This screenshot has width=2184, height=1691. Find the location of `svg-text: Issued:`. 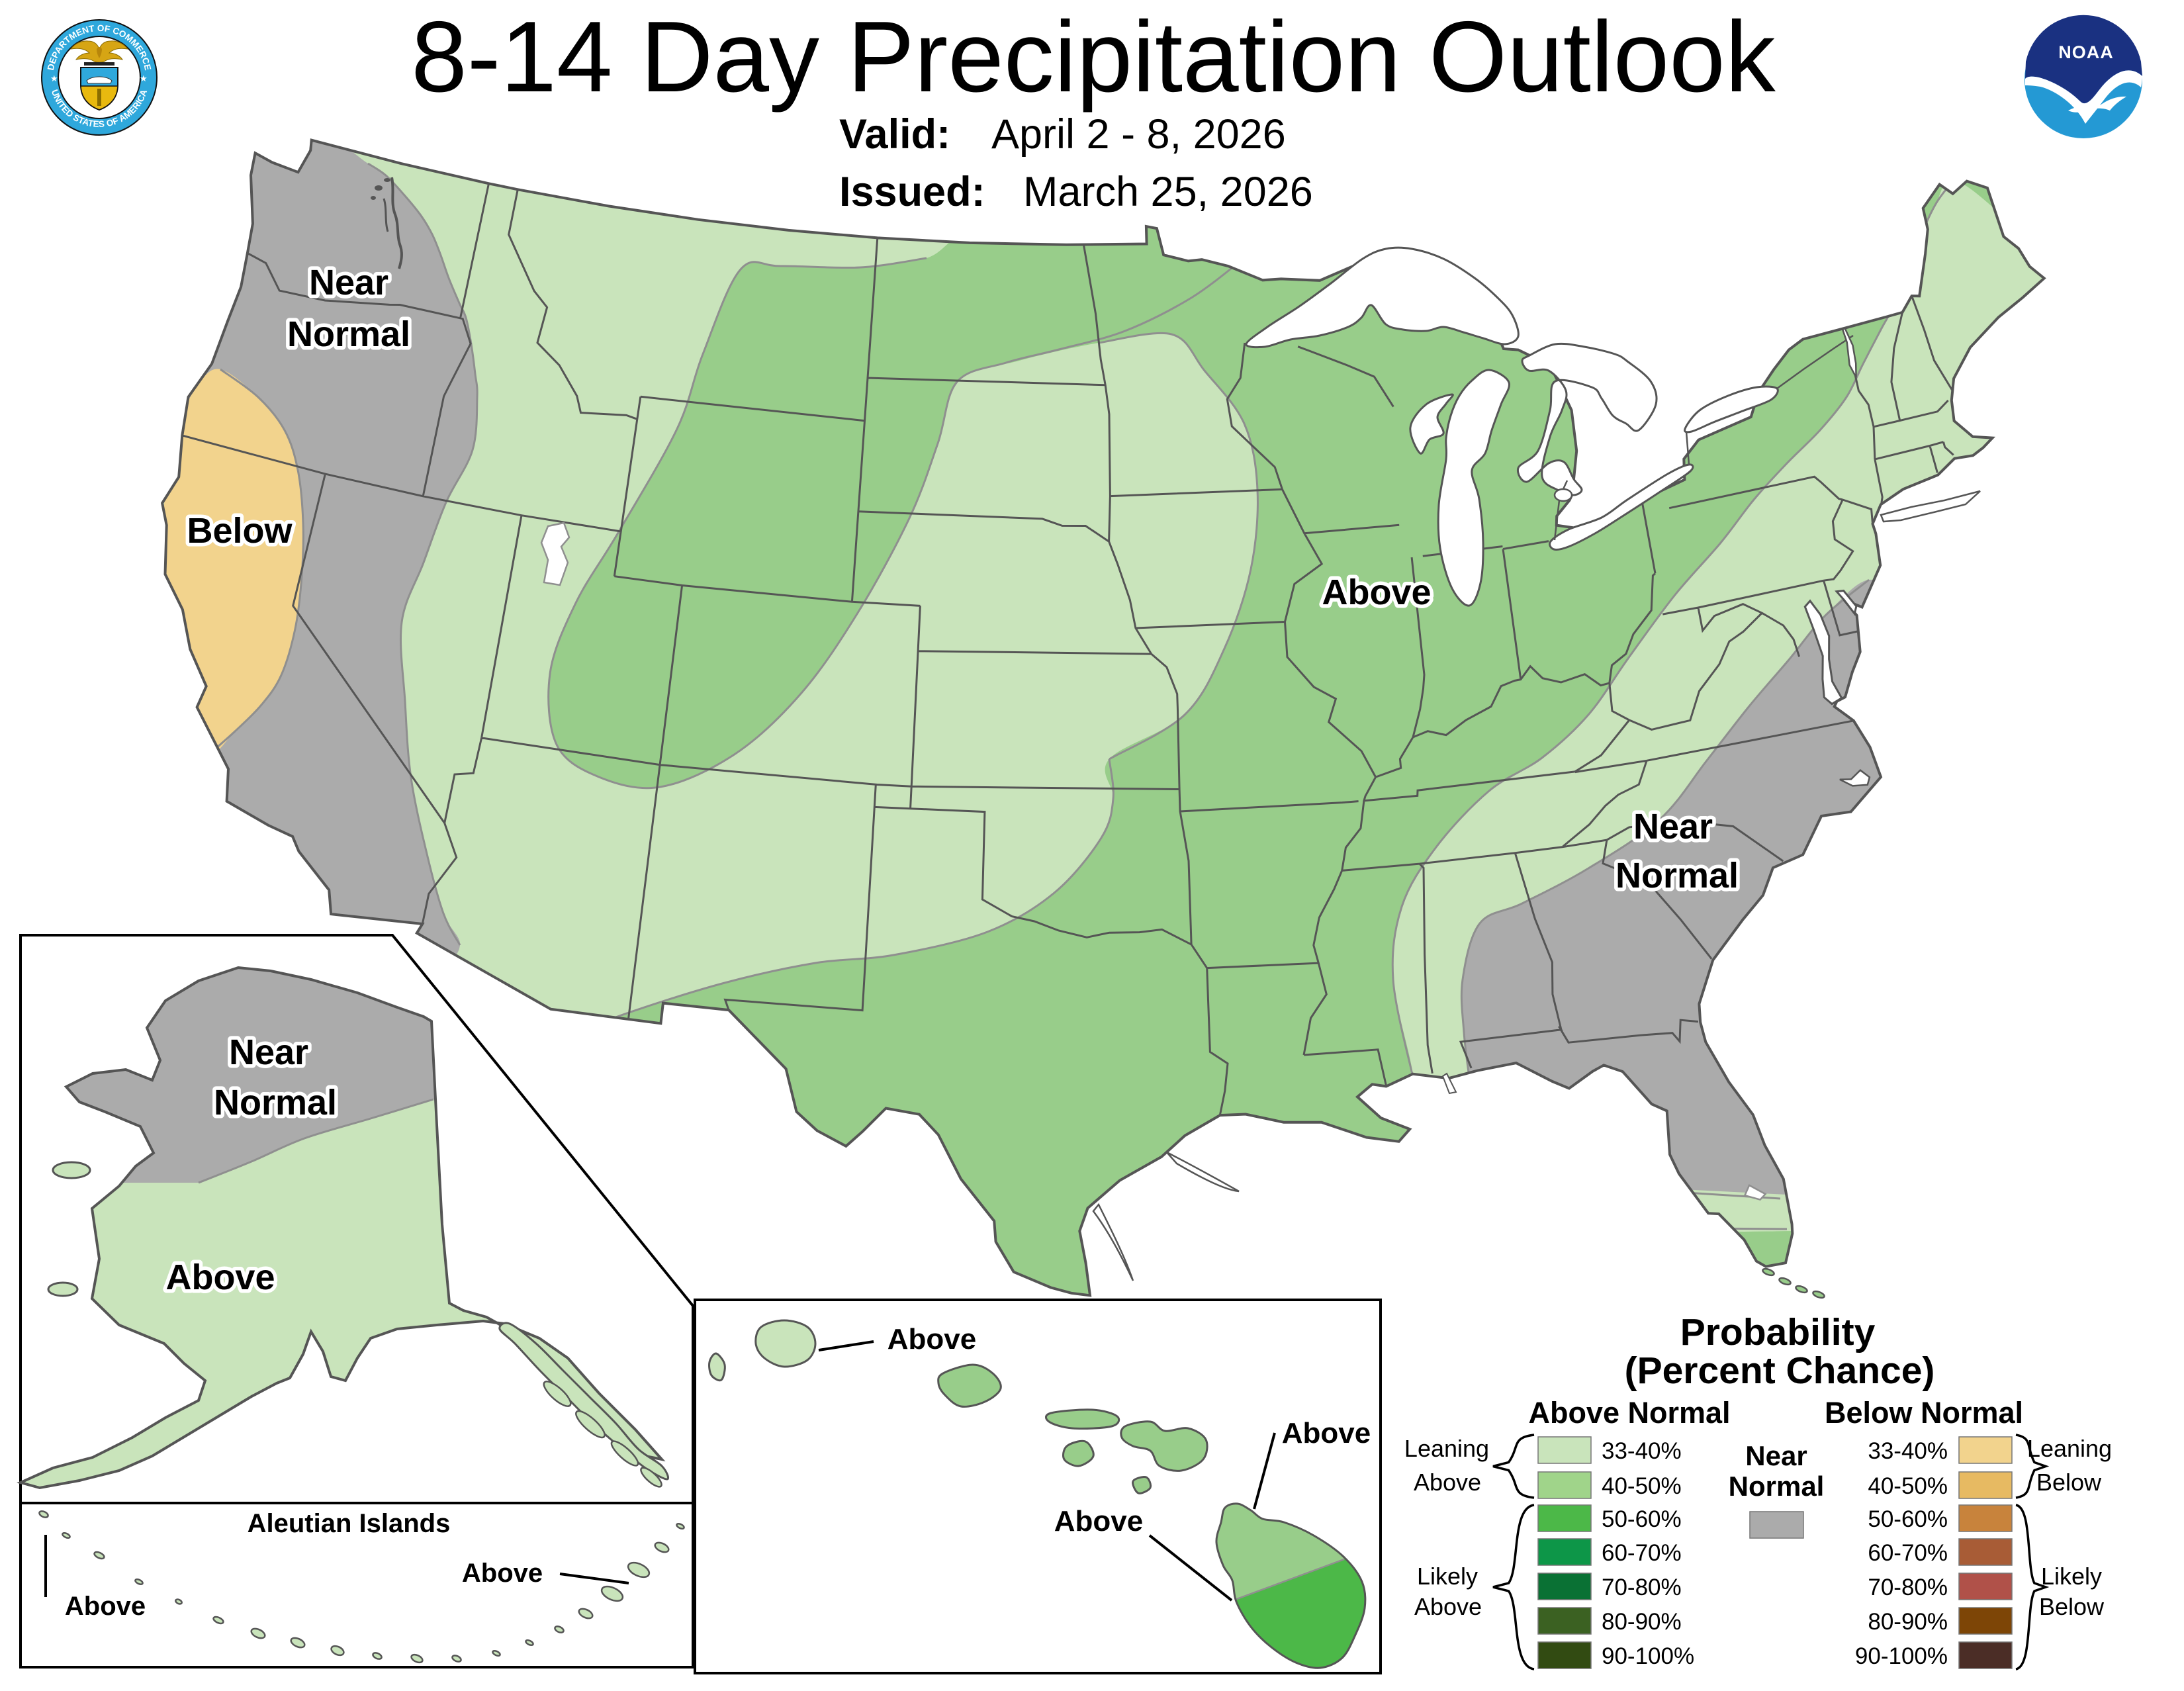

svg-text: Issued: is located at coordinates (912, 192).